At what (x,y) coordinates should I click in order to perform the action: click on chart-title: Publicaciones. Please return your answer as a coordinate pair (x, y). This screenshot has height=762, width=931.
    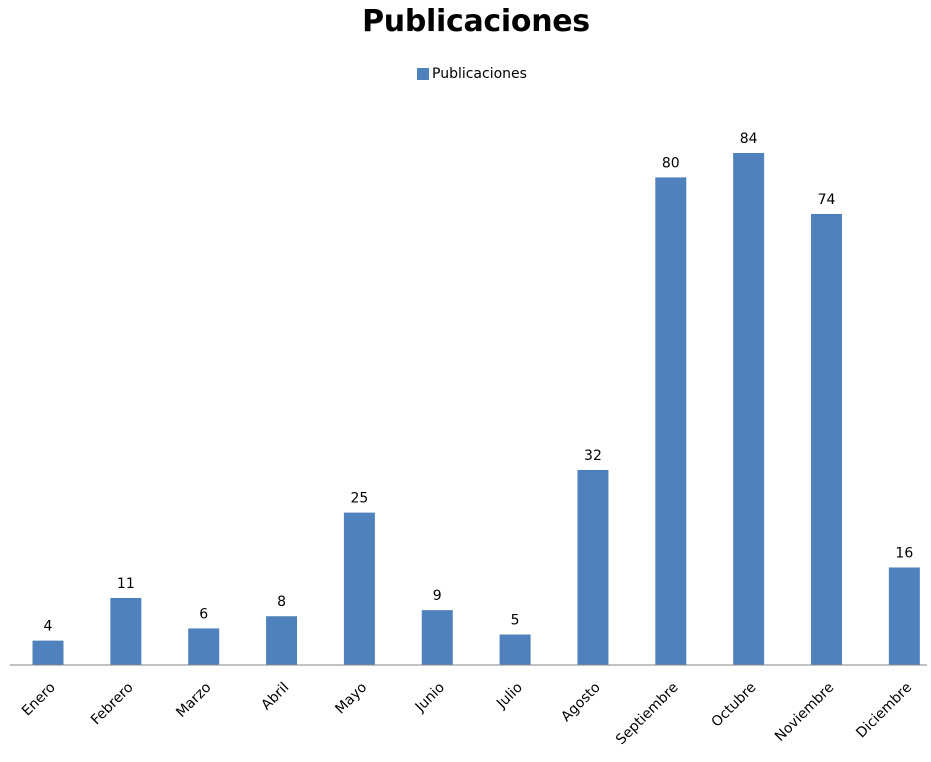
    Looking at the image, I should click on (476, 21).